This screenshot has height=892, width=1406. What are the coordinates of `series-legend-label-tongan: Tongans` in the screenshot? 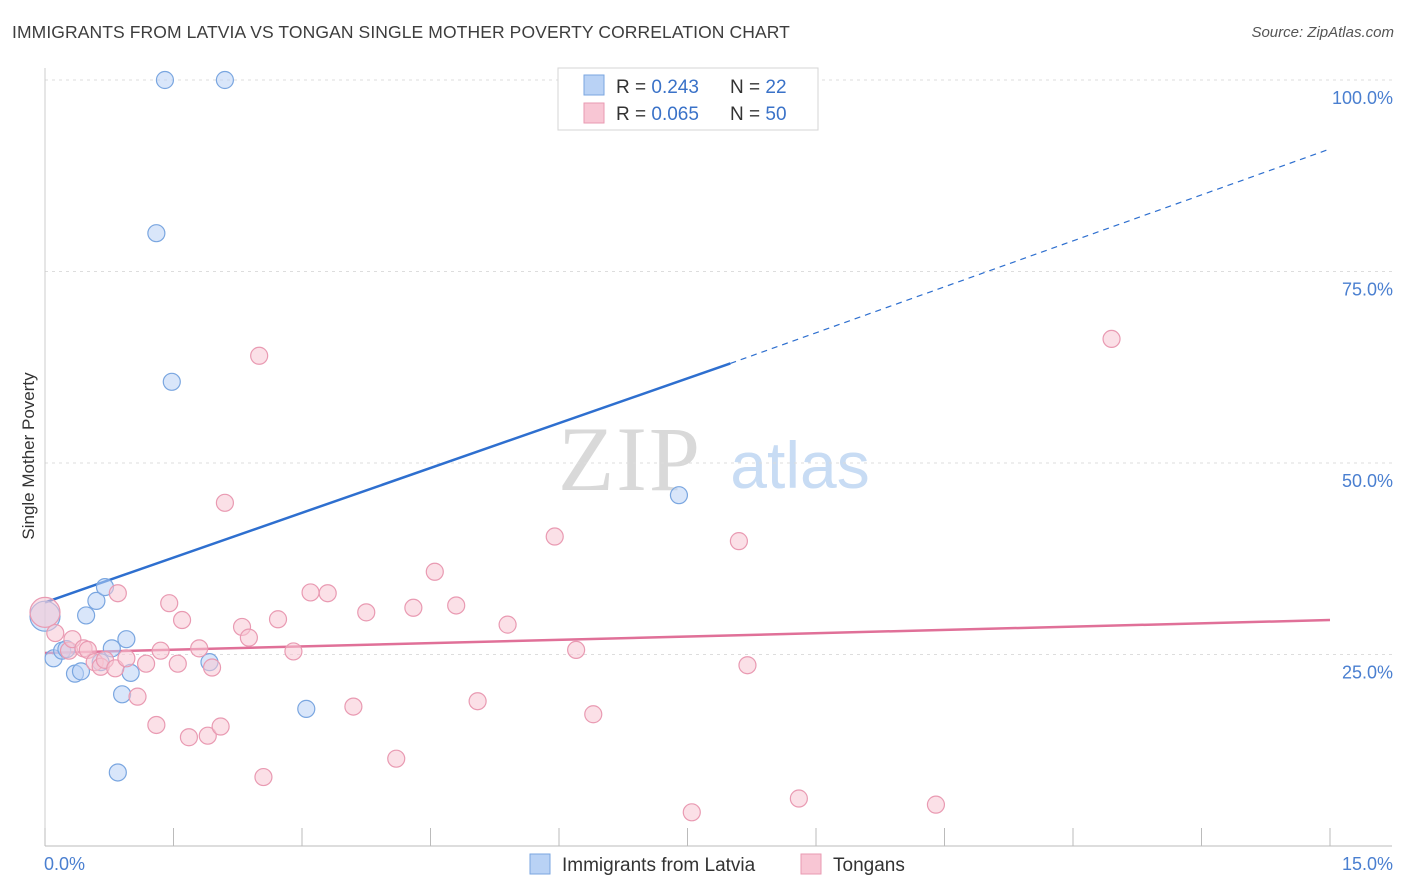 It's located at (869, 865).